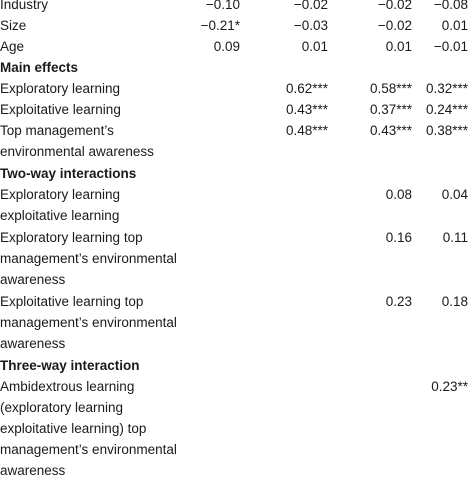  What do you see at coordinates (390, 109) in the screenshot?
I see `model-3-value: 0.37***` at bounding box center [390, 109].